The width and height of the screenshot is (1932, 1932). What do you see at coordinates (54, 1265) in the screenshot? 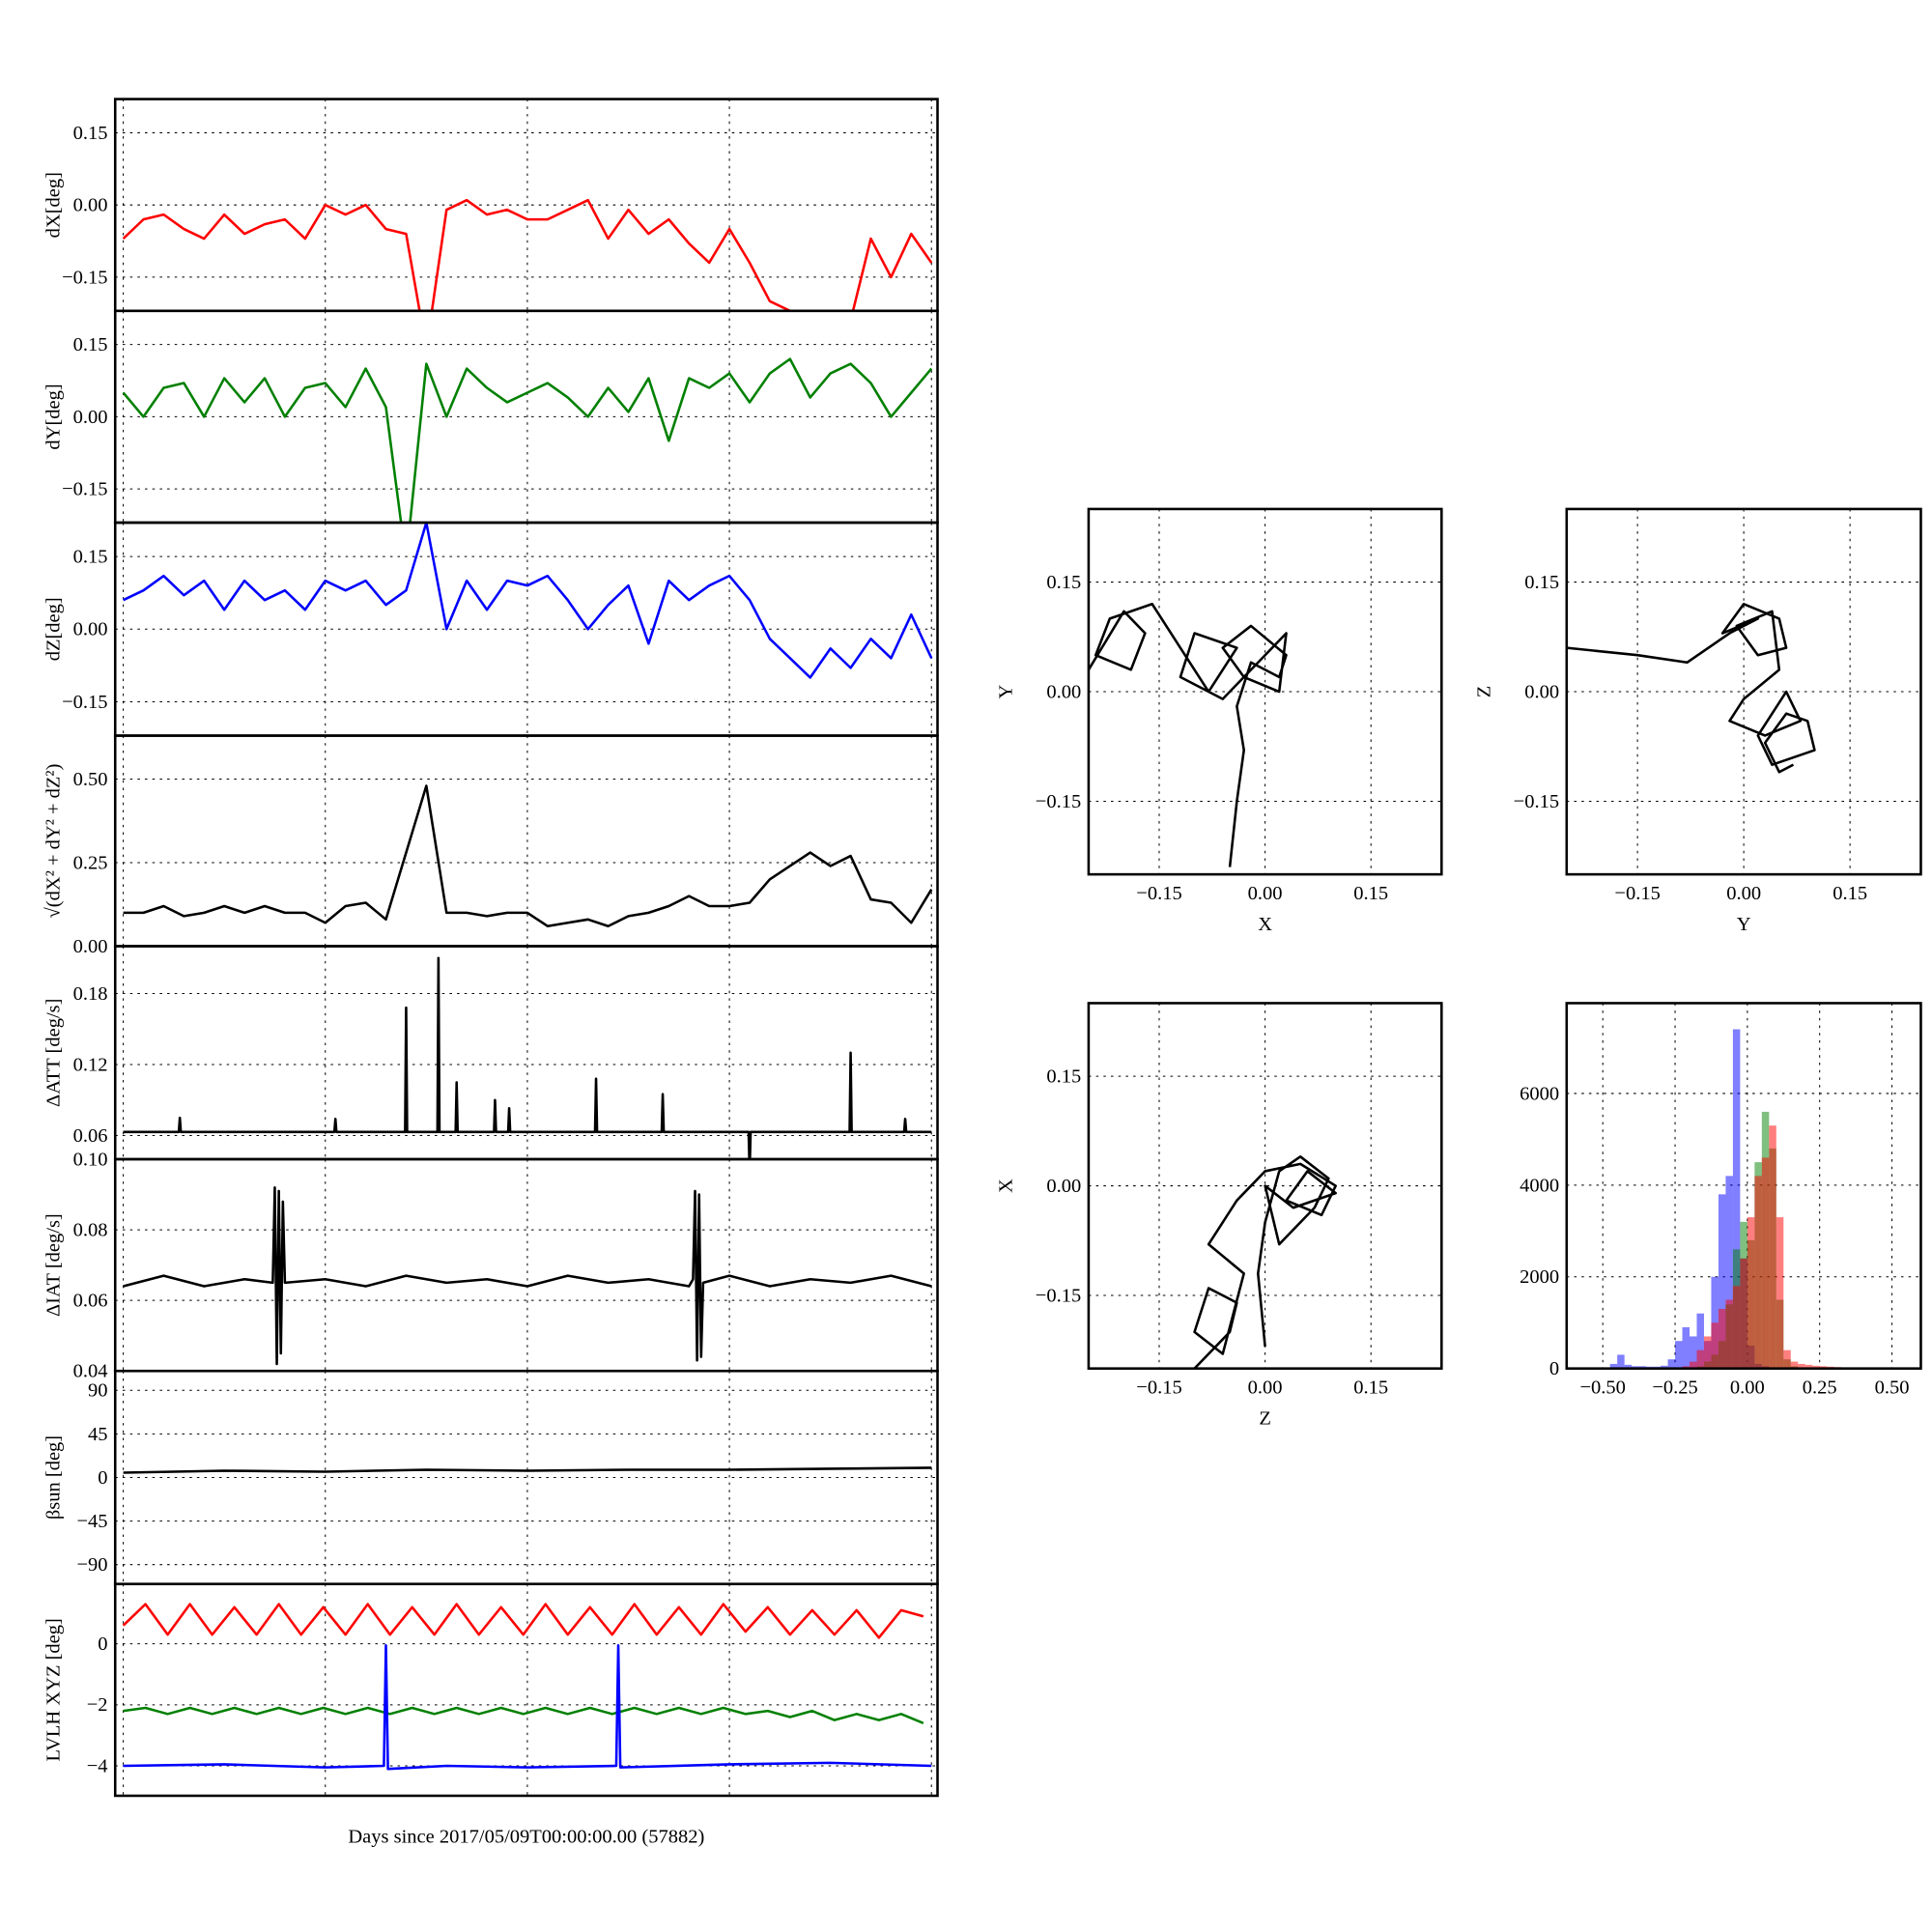
I see `y-axis-label: ΔIAT [deg/s]` at bounding box center [54, 1265].